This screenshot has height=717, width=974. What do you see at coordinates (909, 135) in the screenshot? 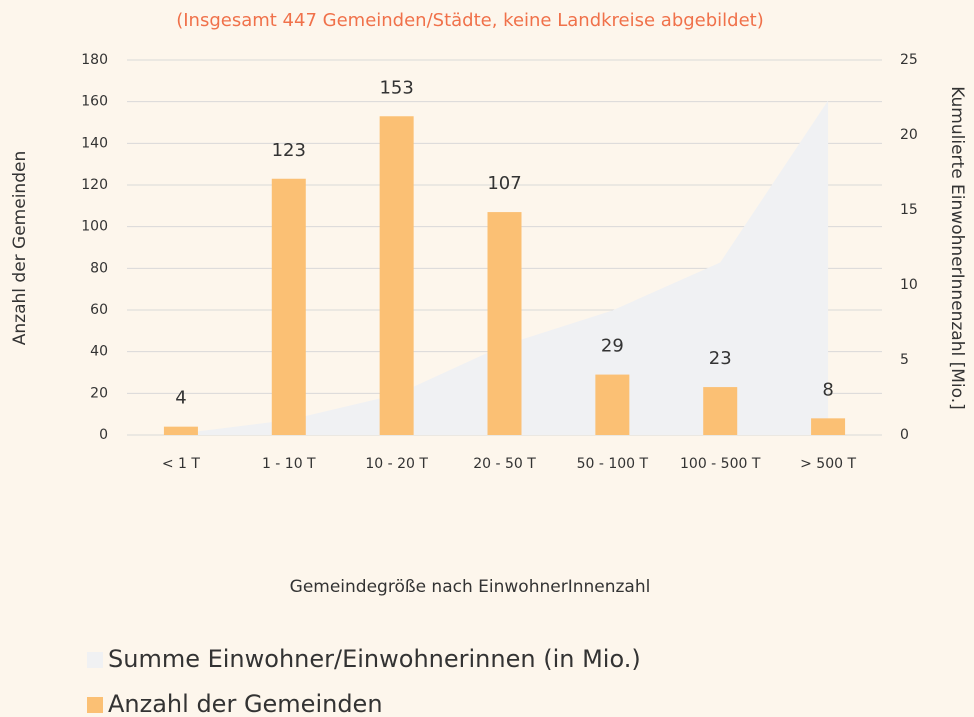
I see `y2-tick-label: 20` at bounding box center [909, 135].